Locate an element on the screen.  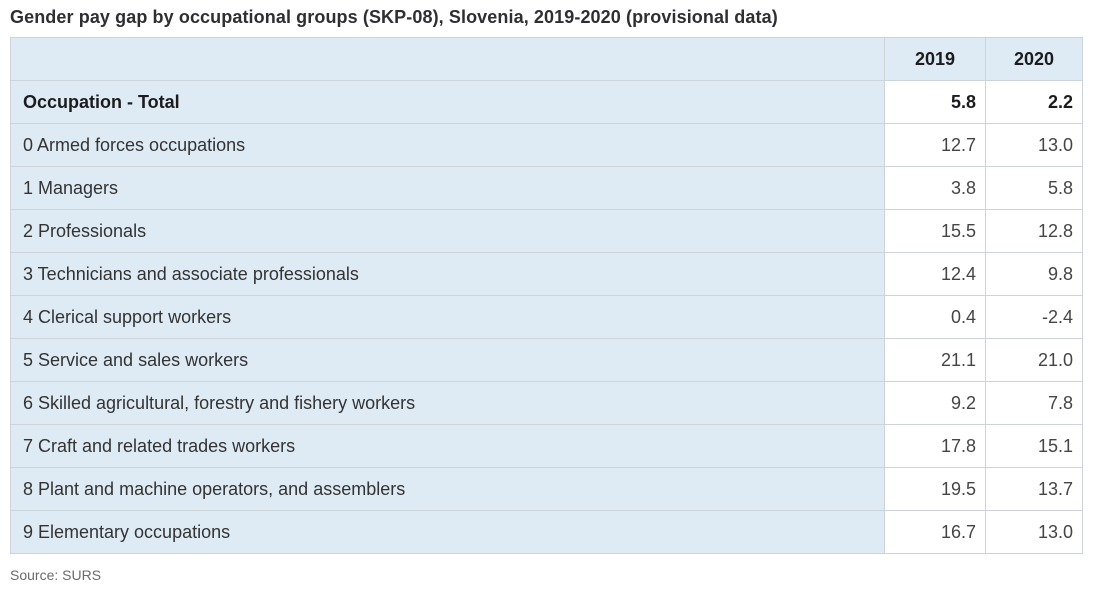
value-2020-cell: 21.0 is located at coordinates (1034, 360).